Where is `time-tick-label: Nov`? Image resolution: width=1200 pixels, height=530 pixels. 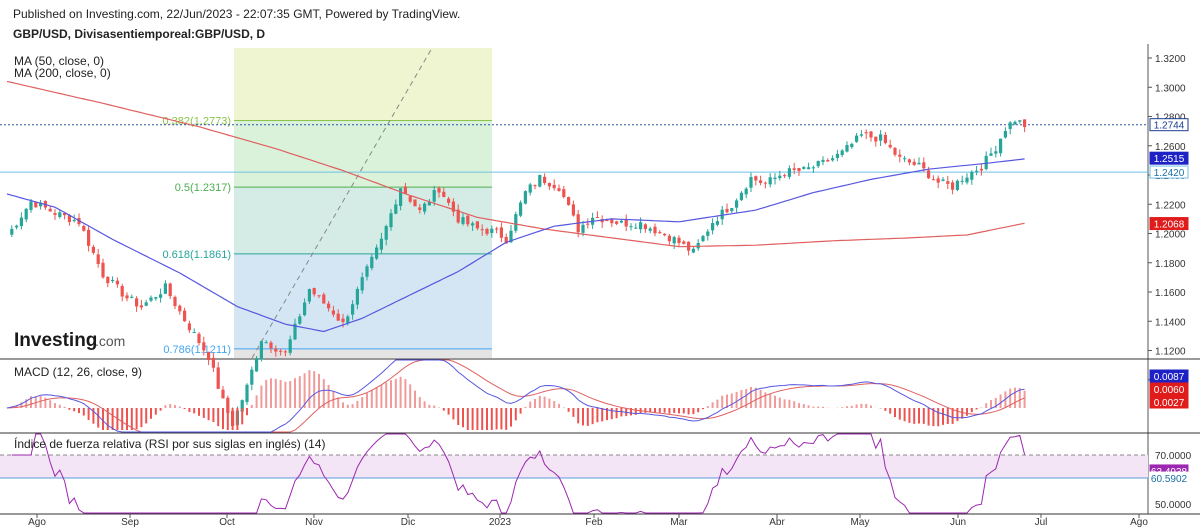 time-tick-label: Nov is located at coordinates (314, 522).